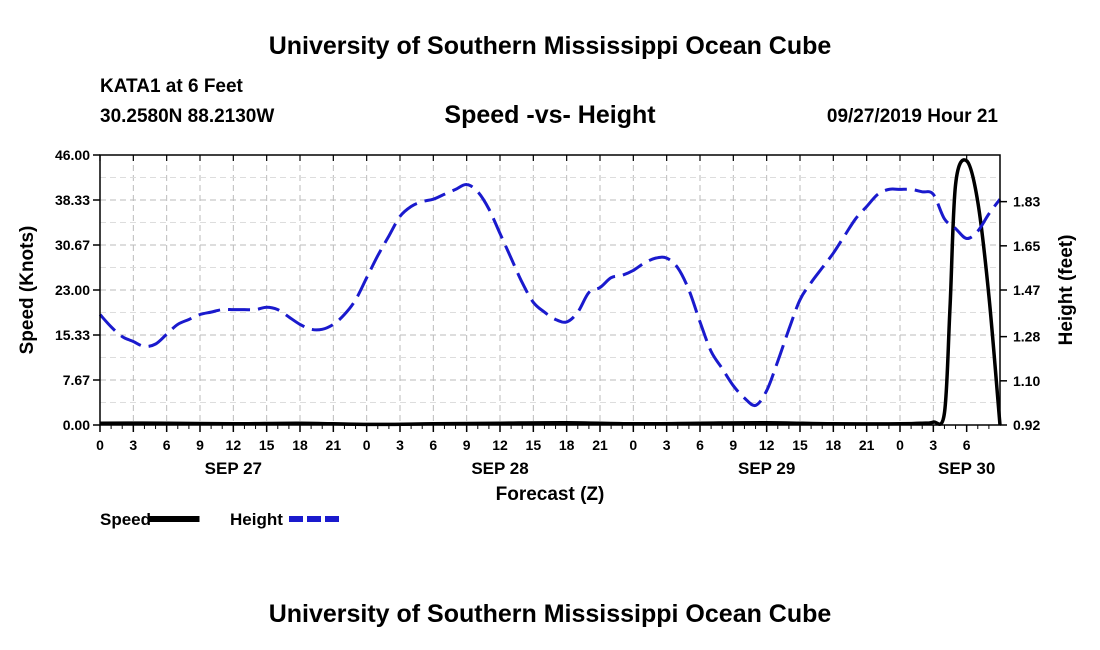 The image size is (1100, 650). What do you see at coordinates (187, 116) in the screenshot?
I see `station-coordinates: 30.2580N 88.2130W` at bounding box center [187, 116].